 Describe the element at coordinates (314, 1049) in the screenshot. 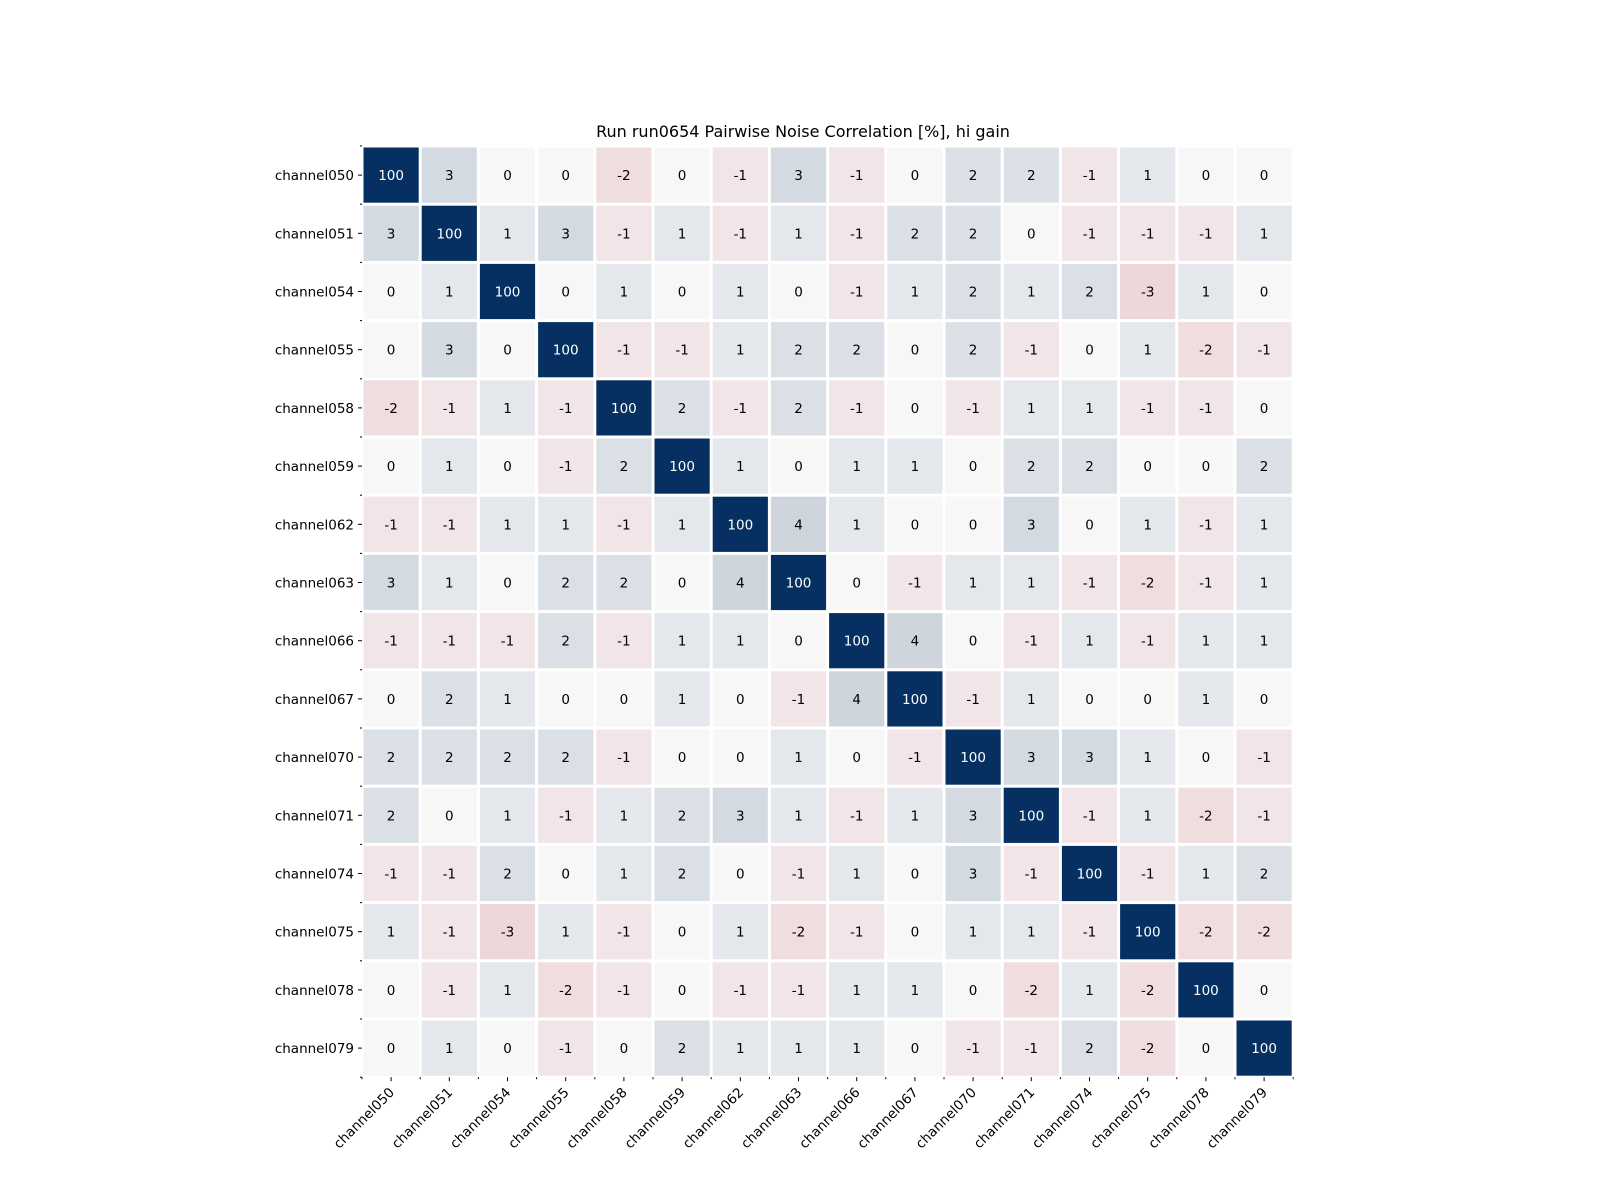

I see `y-tick-label: channel079` at that location.